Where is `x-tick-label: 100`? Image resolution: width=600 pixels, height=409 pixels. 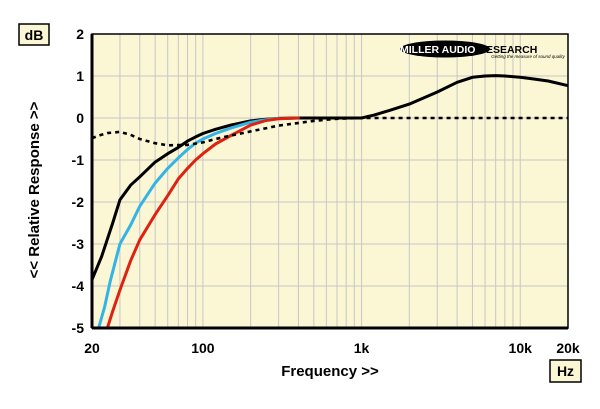 x-tick-label: 100 is located at coordinates (203, 348).